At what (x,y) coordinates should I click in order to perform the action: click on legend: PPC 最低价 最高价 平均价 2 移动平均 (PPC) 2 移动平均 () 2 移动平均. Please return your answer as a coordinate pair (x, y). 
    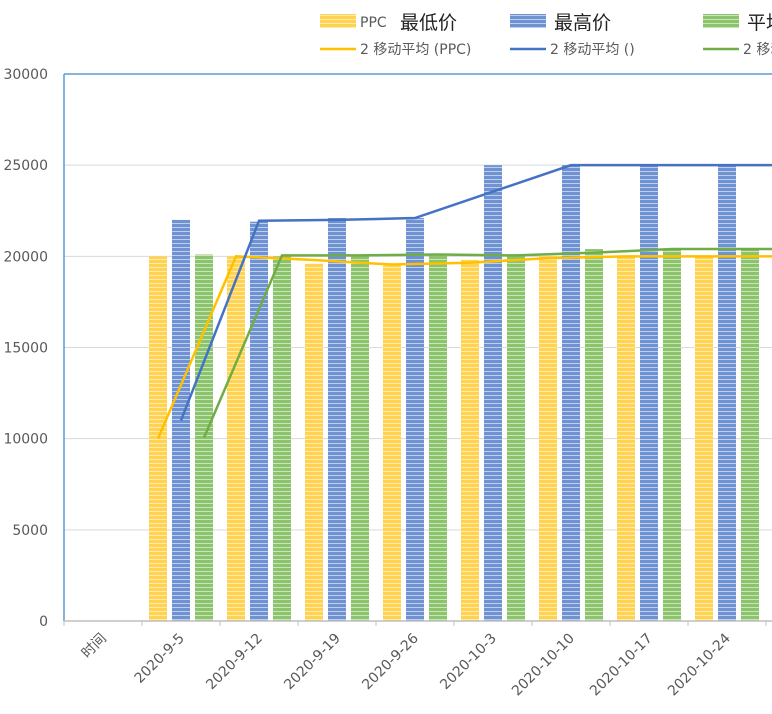
    Looking at the image, I should click on (546, 35).